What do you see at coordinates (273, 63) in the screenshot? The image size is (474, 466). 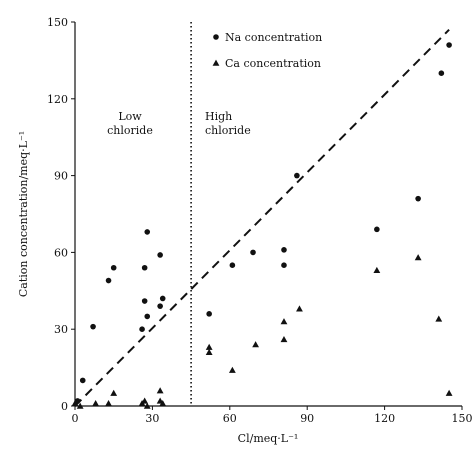 I see `legend-label: Ca concentration` at bounding box center [273, 63].